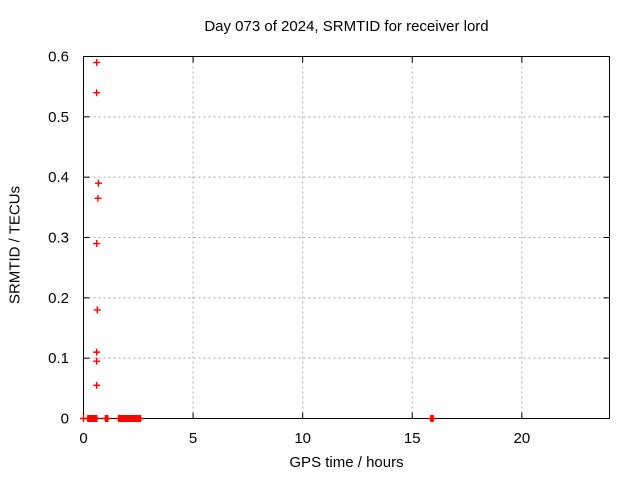  What do you see at coordinates (83, 438) in the screenshot?
I see `x-tick-label: 0` at bounding box center [83, 438].